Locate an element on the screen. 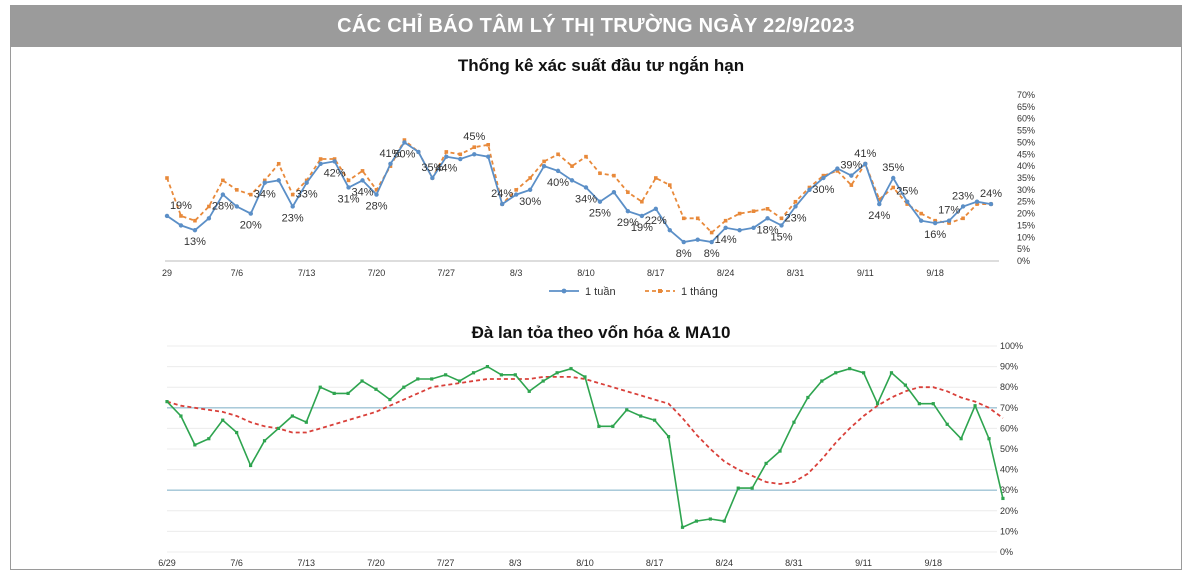 The image size is (1200, 578). x-tick-label: 8/10 is located at coordinates (586, 273).